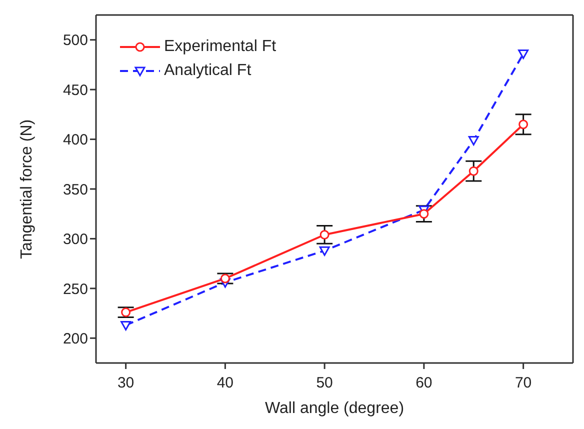  Describe the element at coordinates (125, 383) in the screenshot. I see `x-tick-label: 30` at that location.